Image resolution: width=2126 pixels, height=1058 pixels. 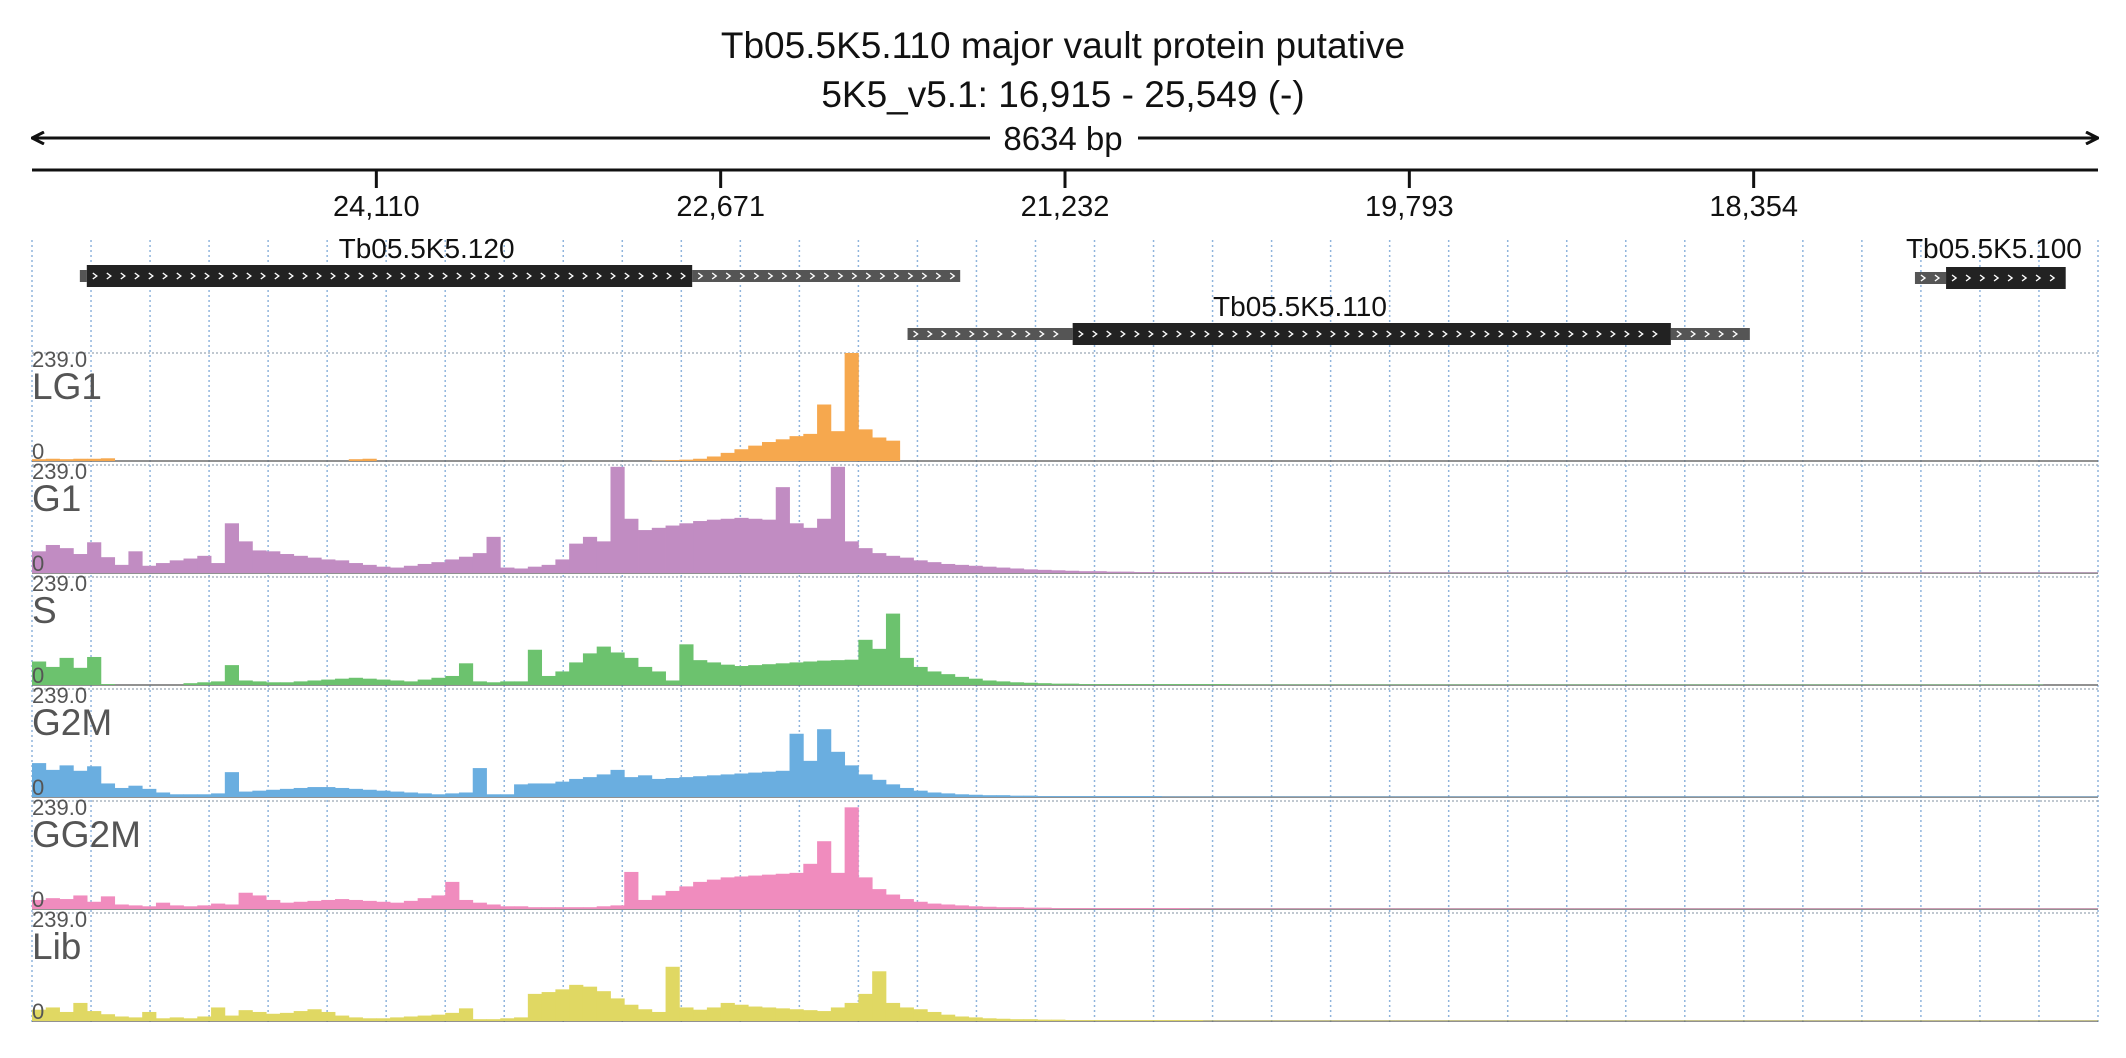 I want to click on track-name: S, so click(x=44, y=610).